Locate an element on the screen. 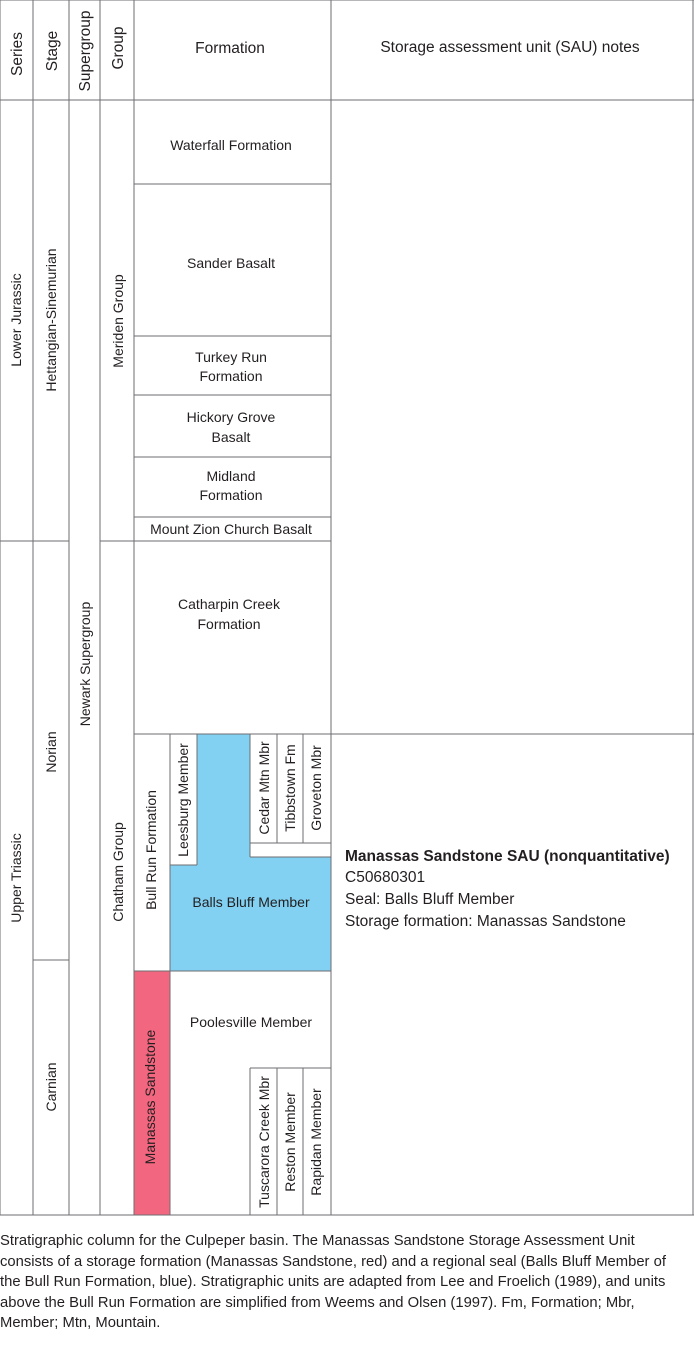 The width and height of the screenshot is (694, 1351). member-groveton: Groveton Mbr is located at coordinates (316, 788).